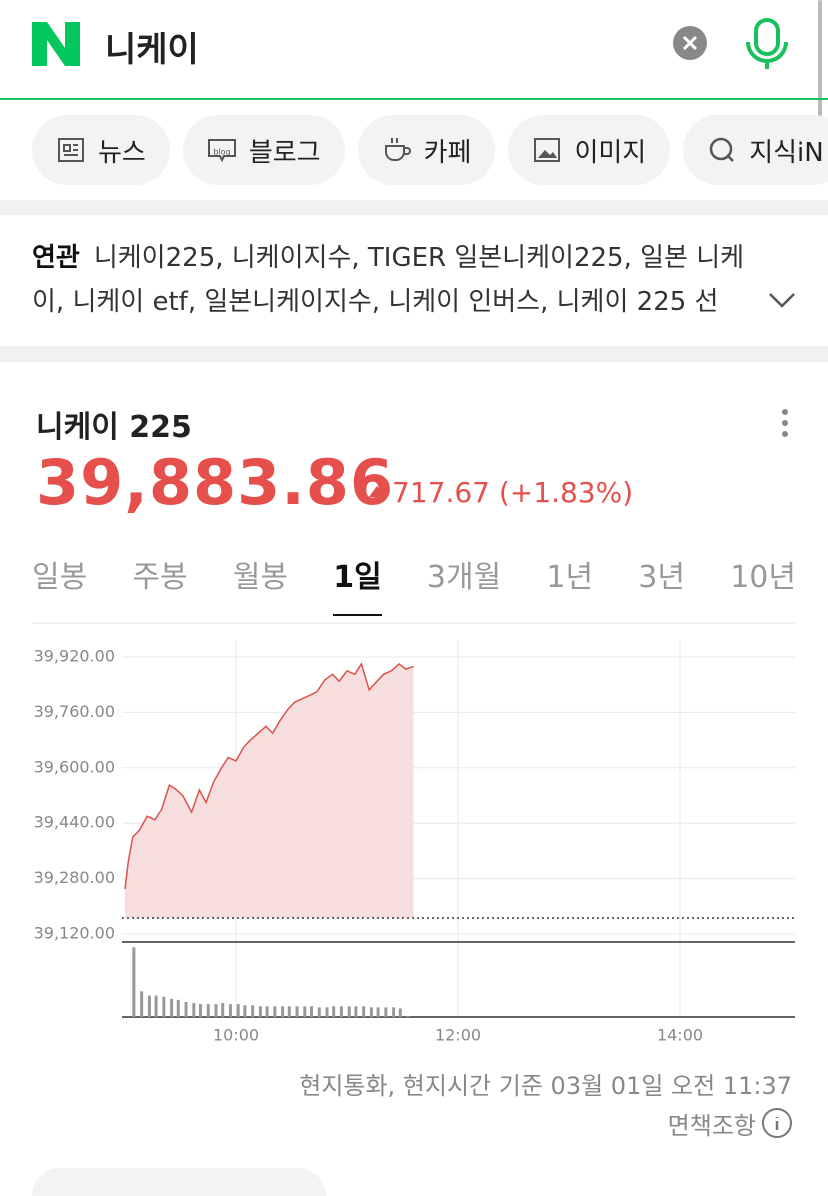 The width and height of the screenshot is (828, 1196). What do you see at coordinates (782, 300) in the screenshot?
I see `expand-icon` at bounding box center [782, 300].